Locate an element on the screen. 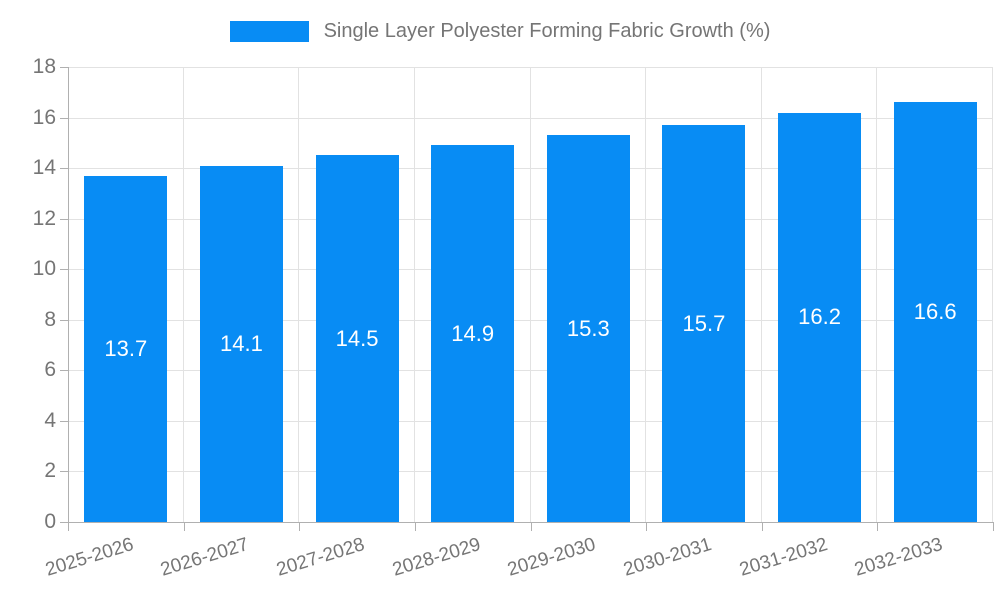 This screenshot has height=600, width=1000. bar: 14.9 is located at coordinates (473, 333).